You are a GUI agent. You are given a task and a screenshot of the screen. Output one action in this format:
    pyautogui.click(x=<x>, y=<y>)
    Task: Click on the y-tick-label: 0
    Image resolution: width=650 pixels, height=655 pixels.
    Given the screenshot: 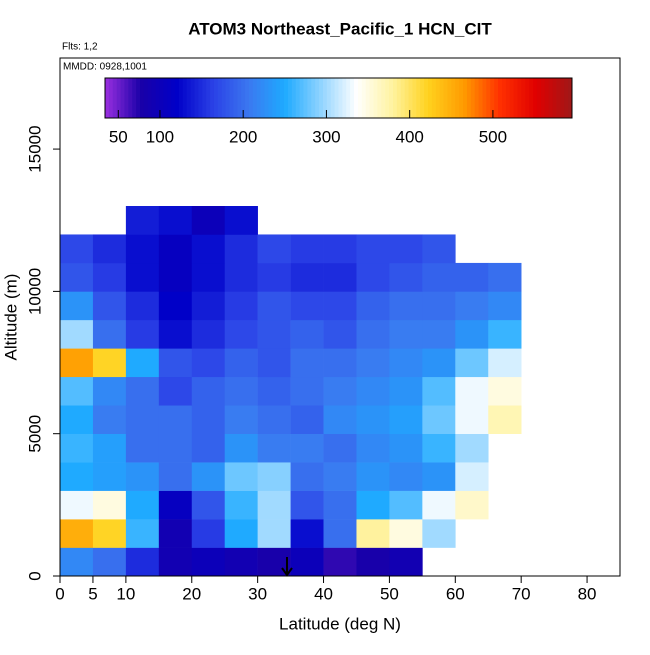 What is the action you would take?
    pyautogui.click(x=34, y=575)
    